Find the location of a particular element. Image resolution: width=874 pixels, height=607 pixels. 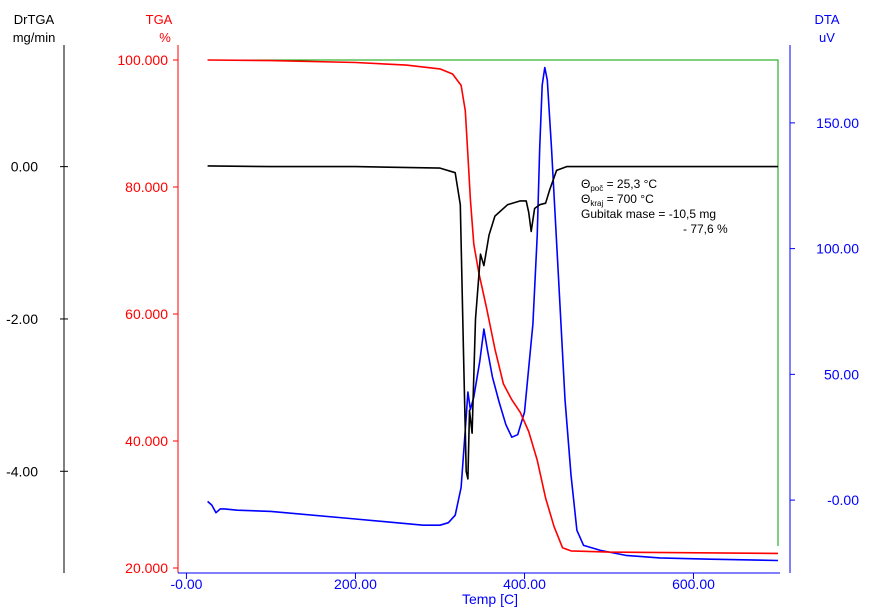

x-axis-title: Temp [C] is located at coordinates (490, 599).